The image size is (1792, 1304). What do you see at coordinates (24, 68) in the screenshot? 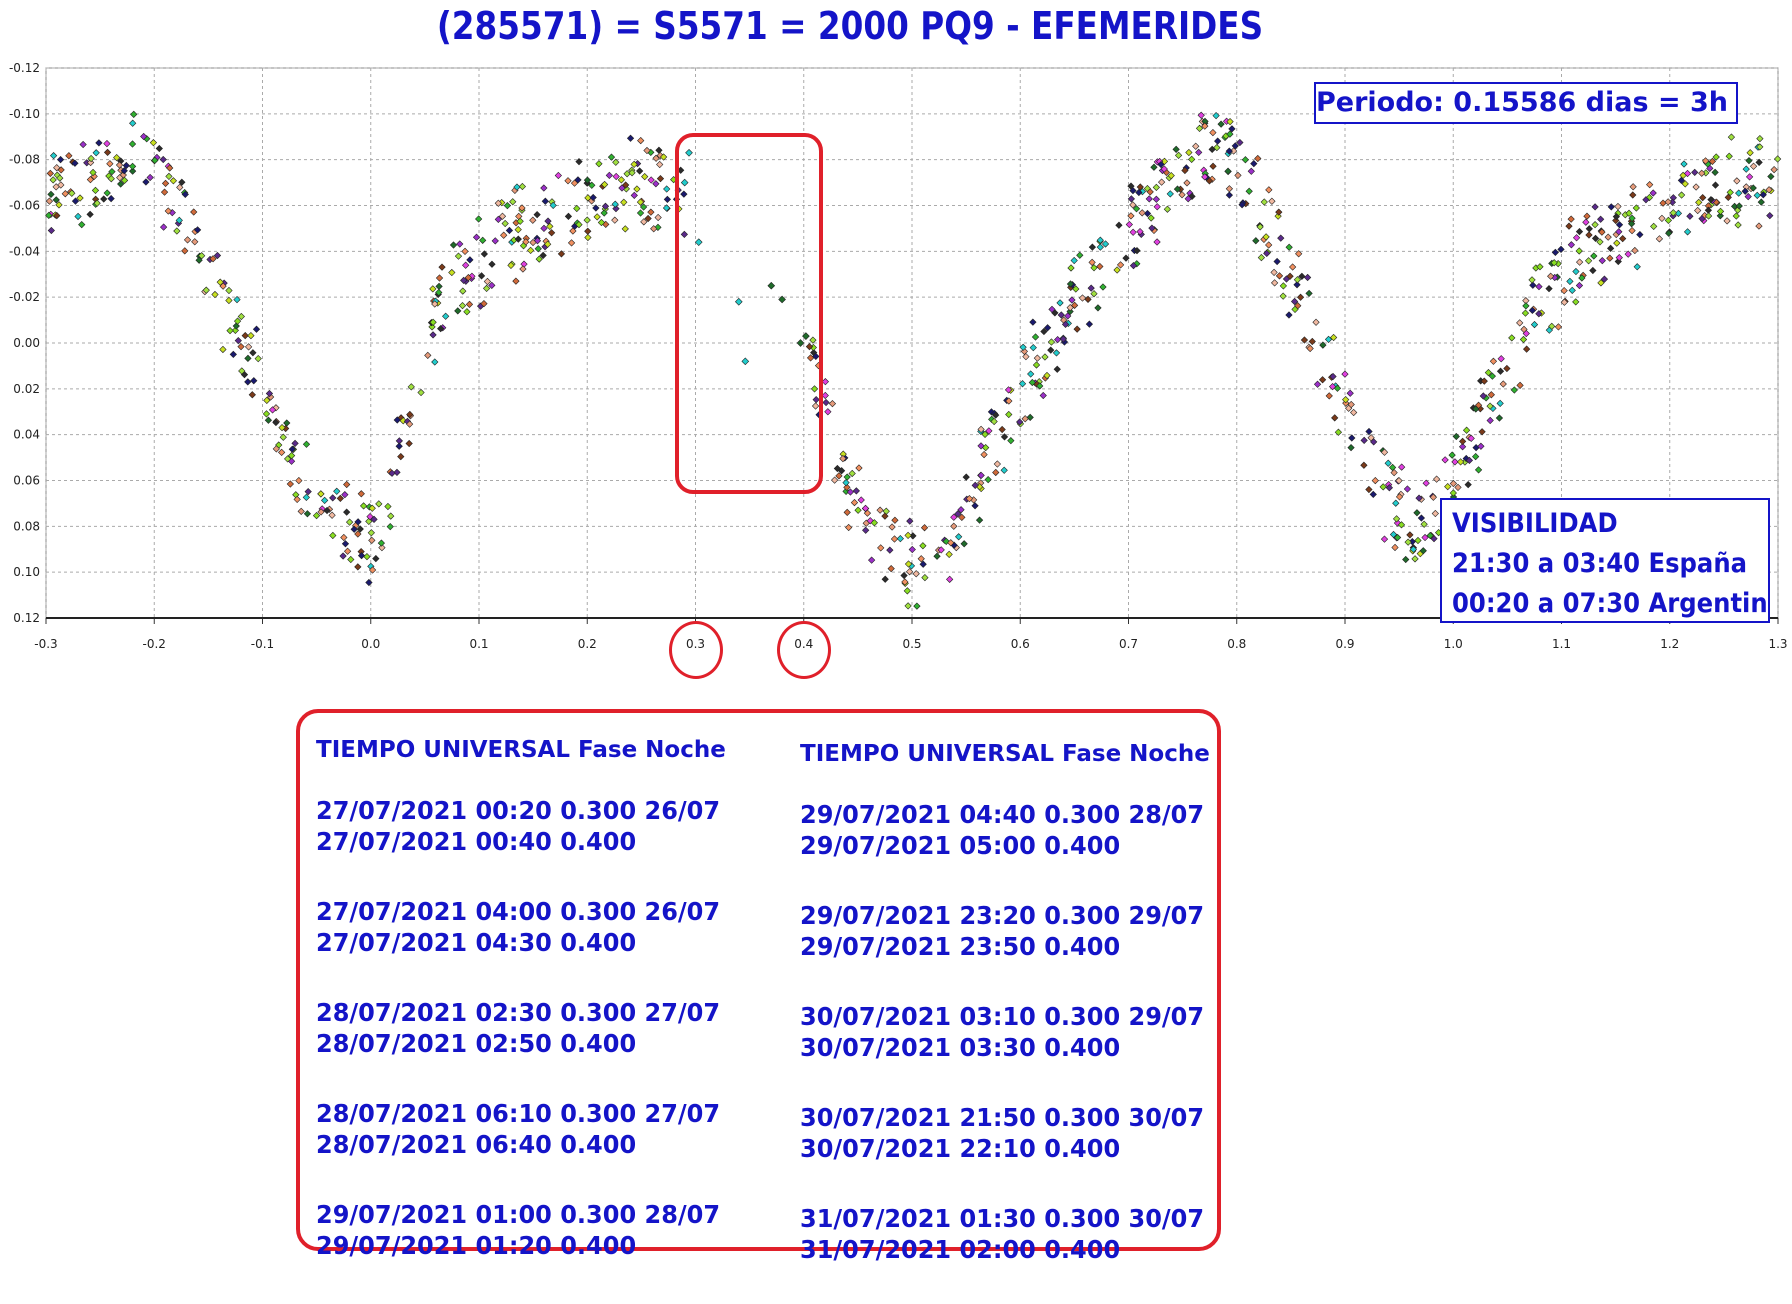
I see `y-tick-label: -0.12` at bounding box center [24, 68].